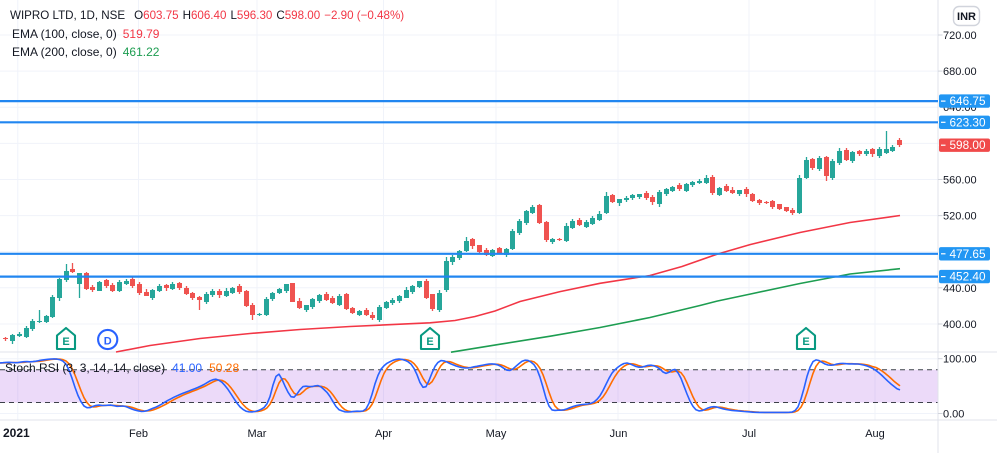  Describe the element at coordinates (960, 289) in the screenshot. I see `svg-text: 440.00` at that location.